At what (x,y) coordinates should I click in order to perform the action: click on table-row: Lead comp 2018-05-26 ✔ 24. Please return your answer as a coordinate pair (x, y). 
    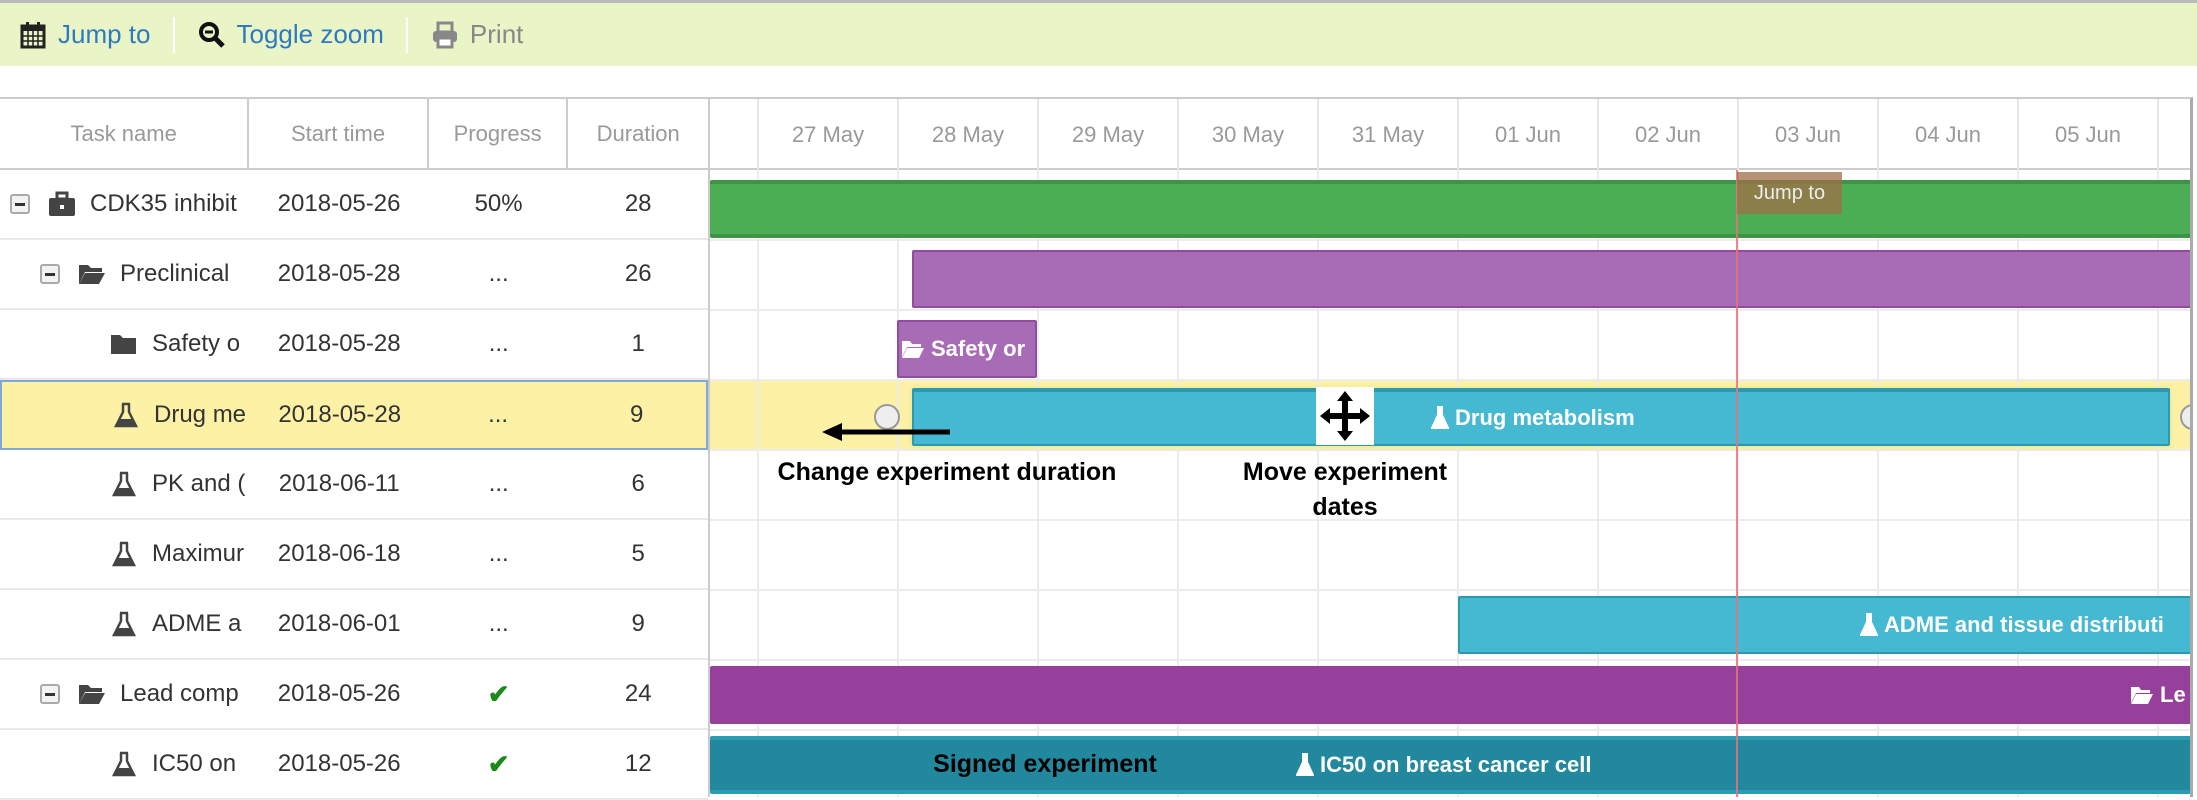
    Looking at the image, I should click on (354, 695).